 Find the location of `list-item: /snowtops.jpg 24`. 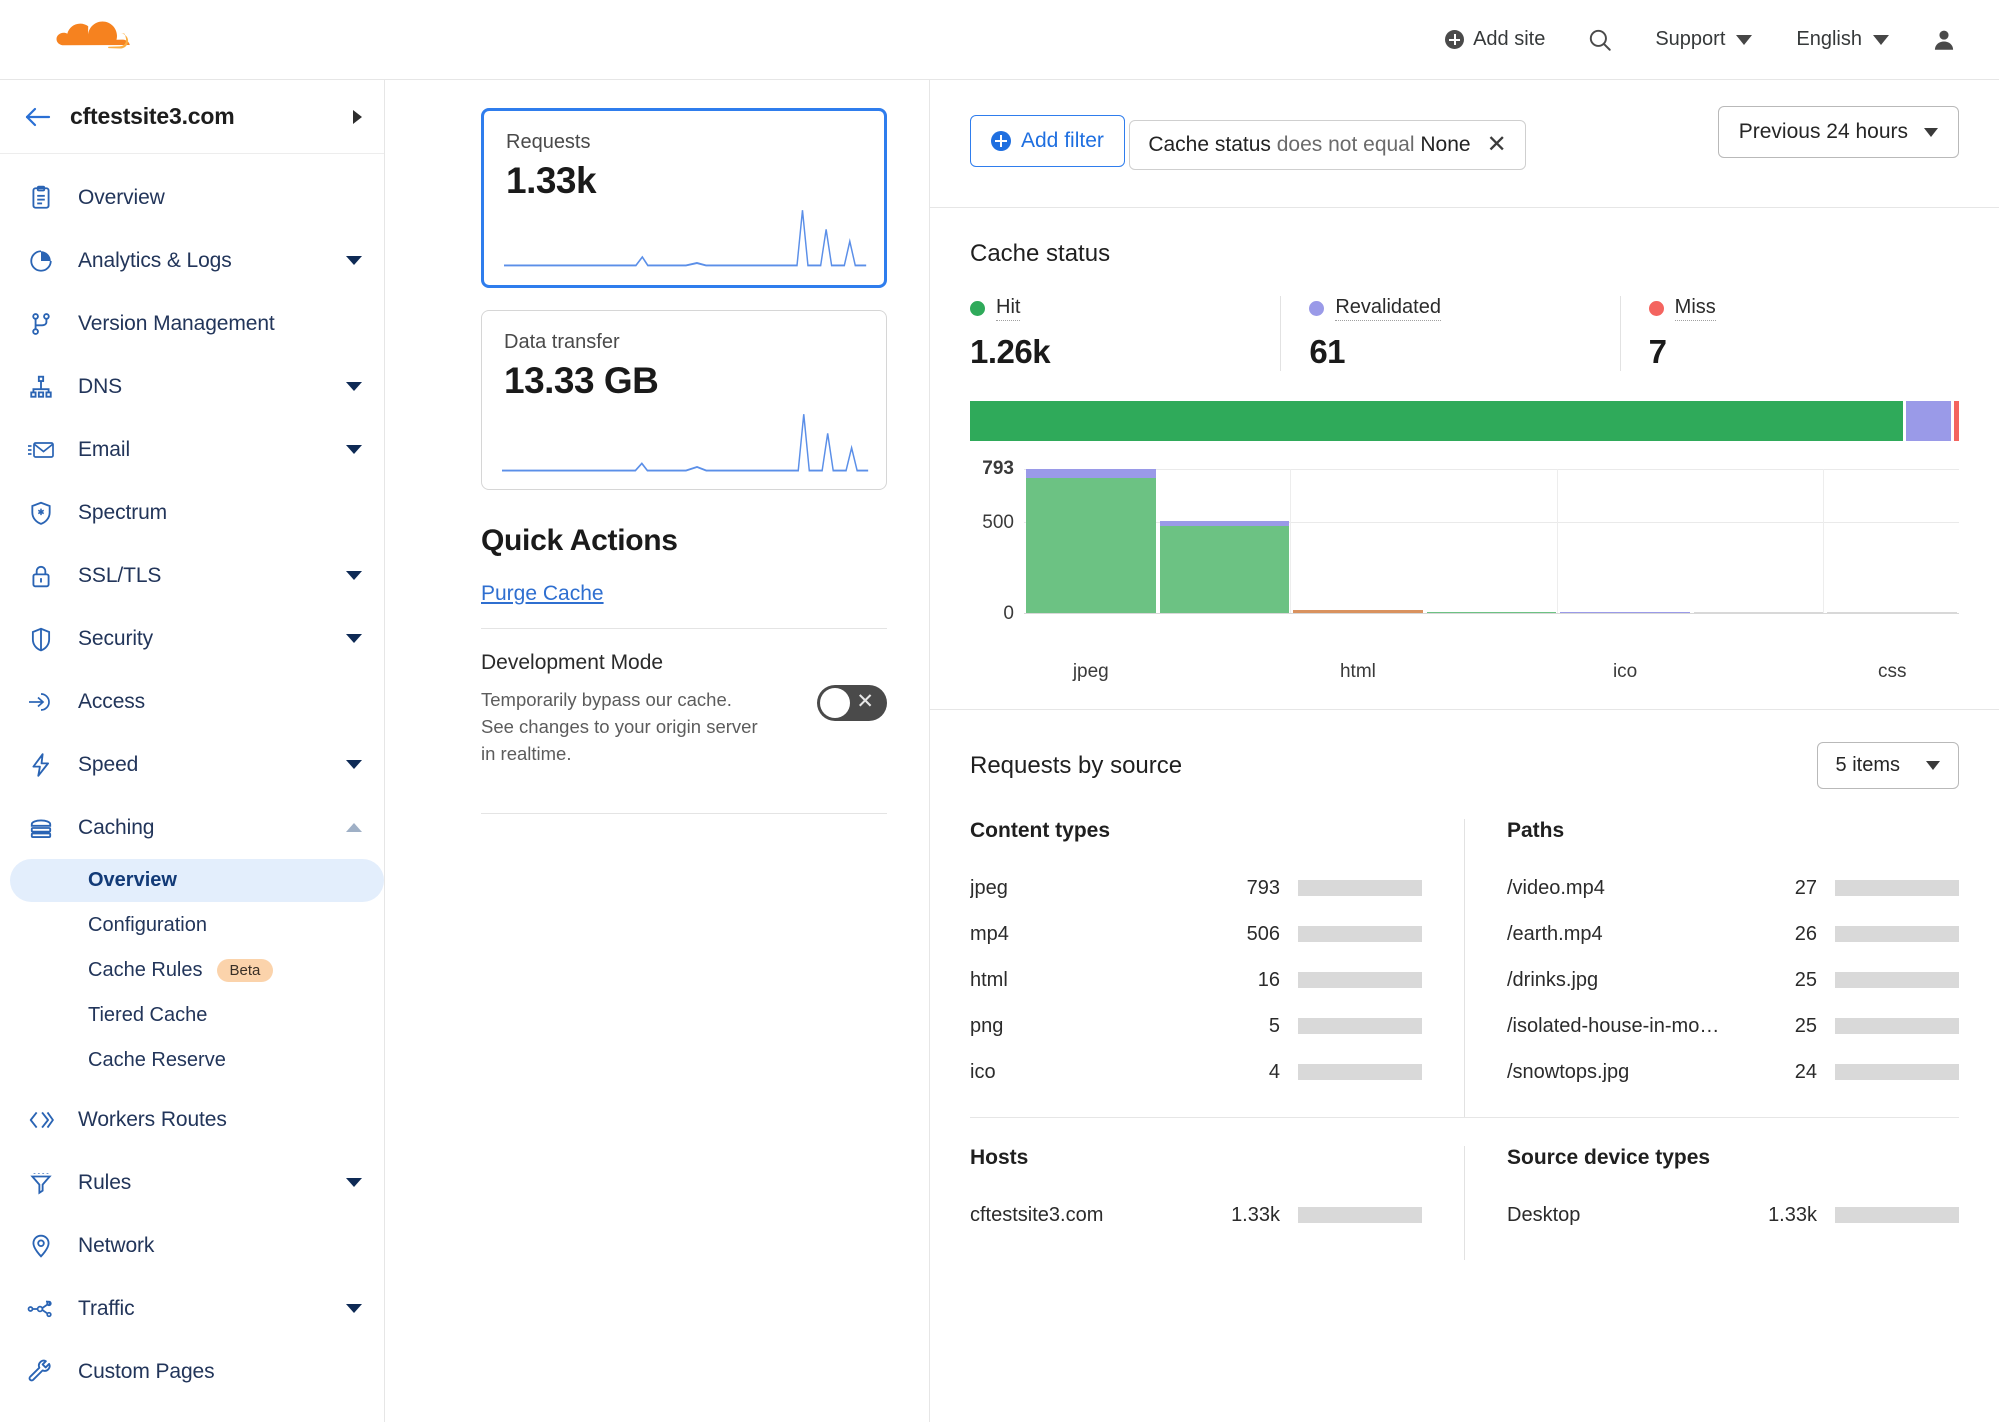

list-item: /snowtops.jpg 24 is located at coordinates (1733, 1072).